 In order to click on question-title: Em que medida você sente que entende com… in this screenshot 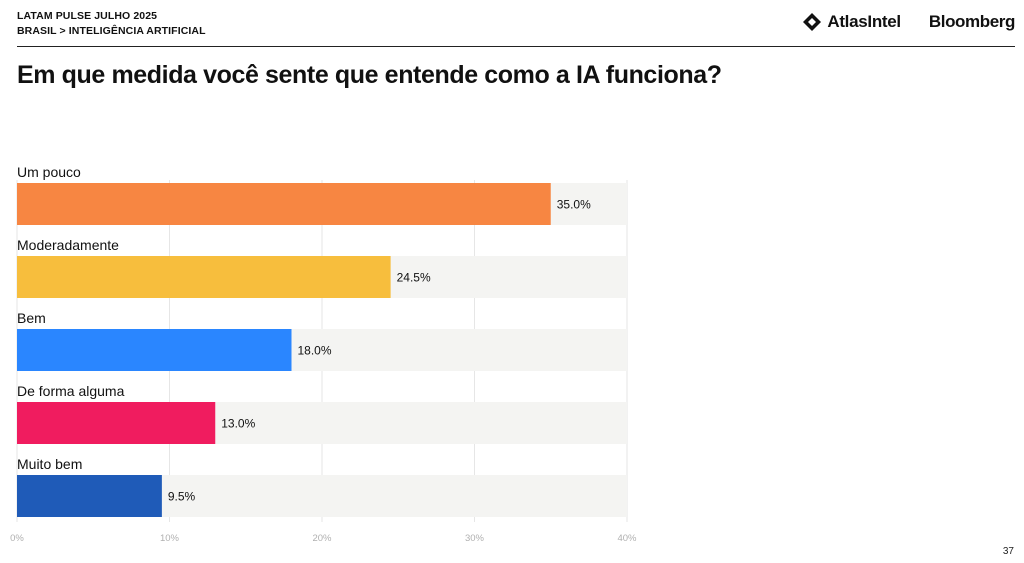, I will do `click(369, 75)`.